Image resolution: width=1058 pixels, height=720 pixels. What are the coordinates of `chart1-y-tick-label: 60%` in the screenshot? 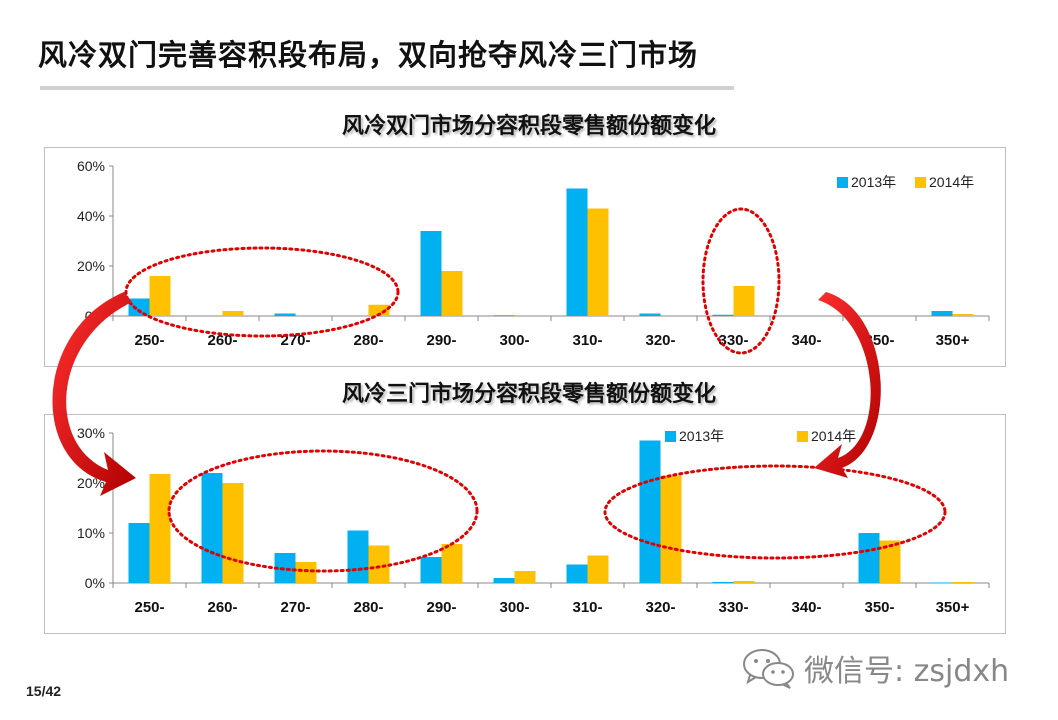 It's located at (91, 166).